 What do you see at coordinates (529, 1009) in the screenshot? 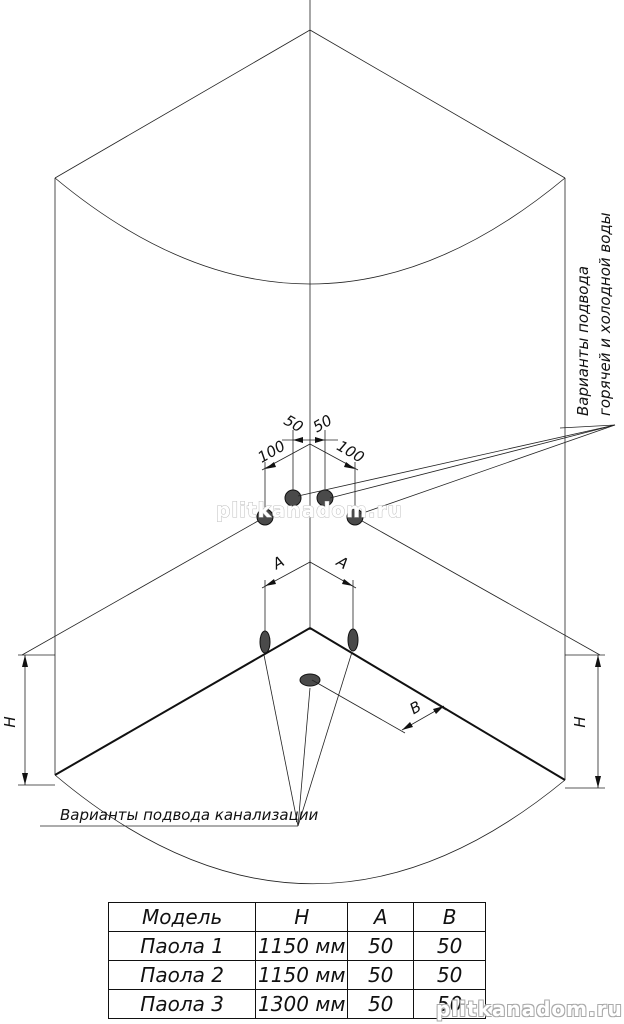
I see `watermark-bottom: plitkanadom.ru` at bounding box center [529, 1009].